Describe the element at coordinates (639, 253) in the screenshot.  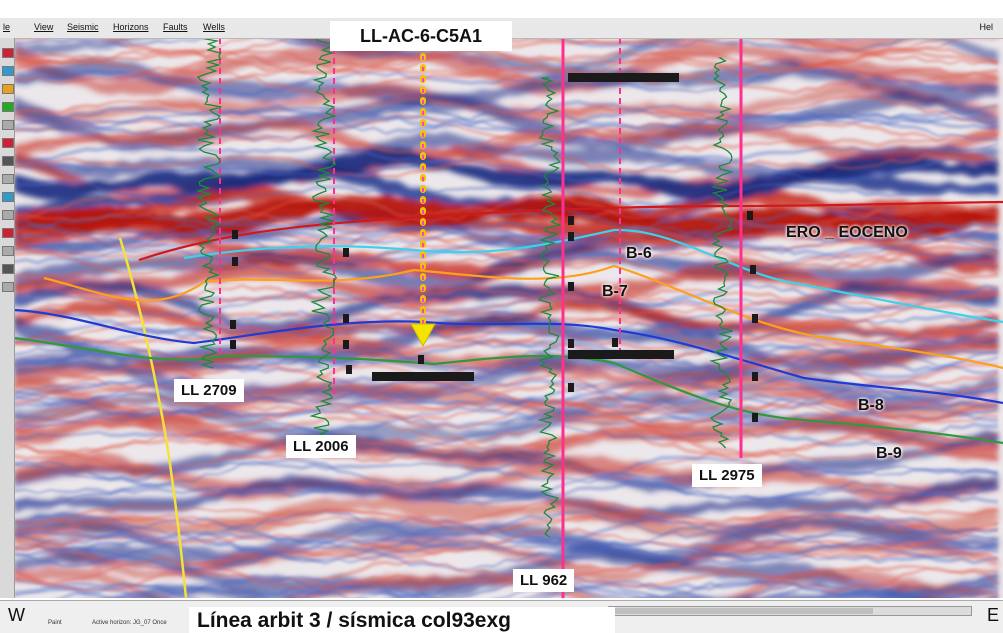
I see `horizon-label-b6: B-6` at that location.